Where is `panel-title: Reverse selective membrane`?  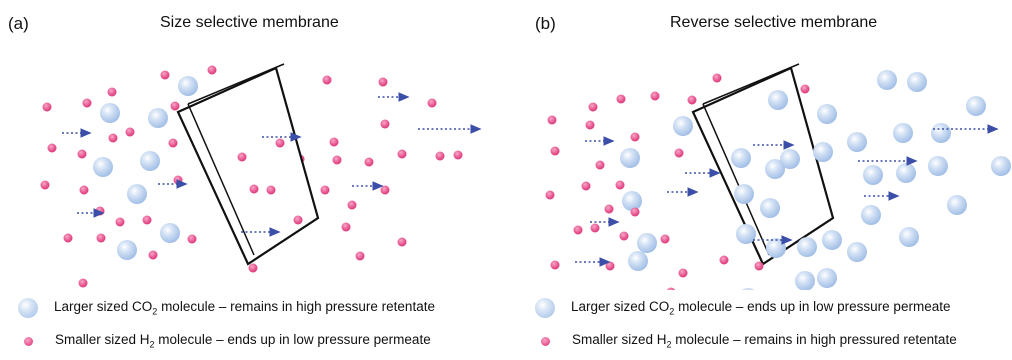
panel-title: Reverse selective membrane is located at coordinates (774, 22).